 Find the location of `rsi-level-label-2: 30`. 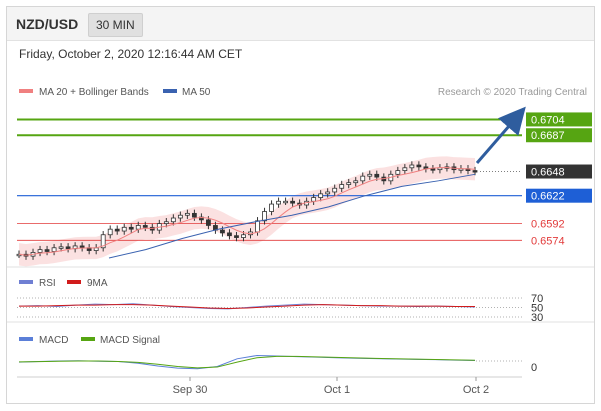

rsi-level-label-2: 30 is located at coordinates (537, 318).